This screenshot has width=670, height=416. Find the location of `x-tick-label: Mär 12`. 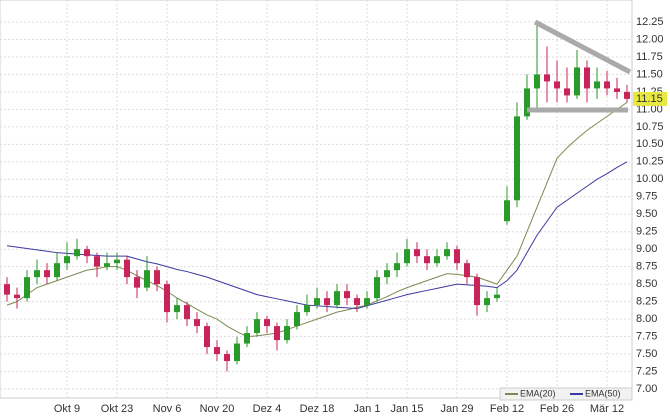

x-tick-label: Mär 12 is located at coordinates (607, 409).